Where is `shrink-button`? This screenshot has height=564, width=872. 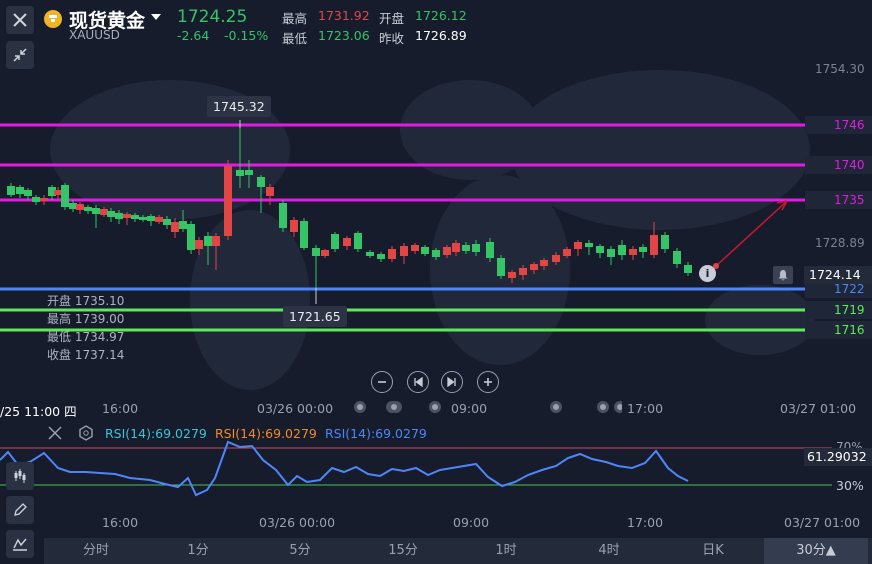
shrink-button is located at coordinates (20, 55).